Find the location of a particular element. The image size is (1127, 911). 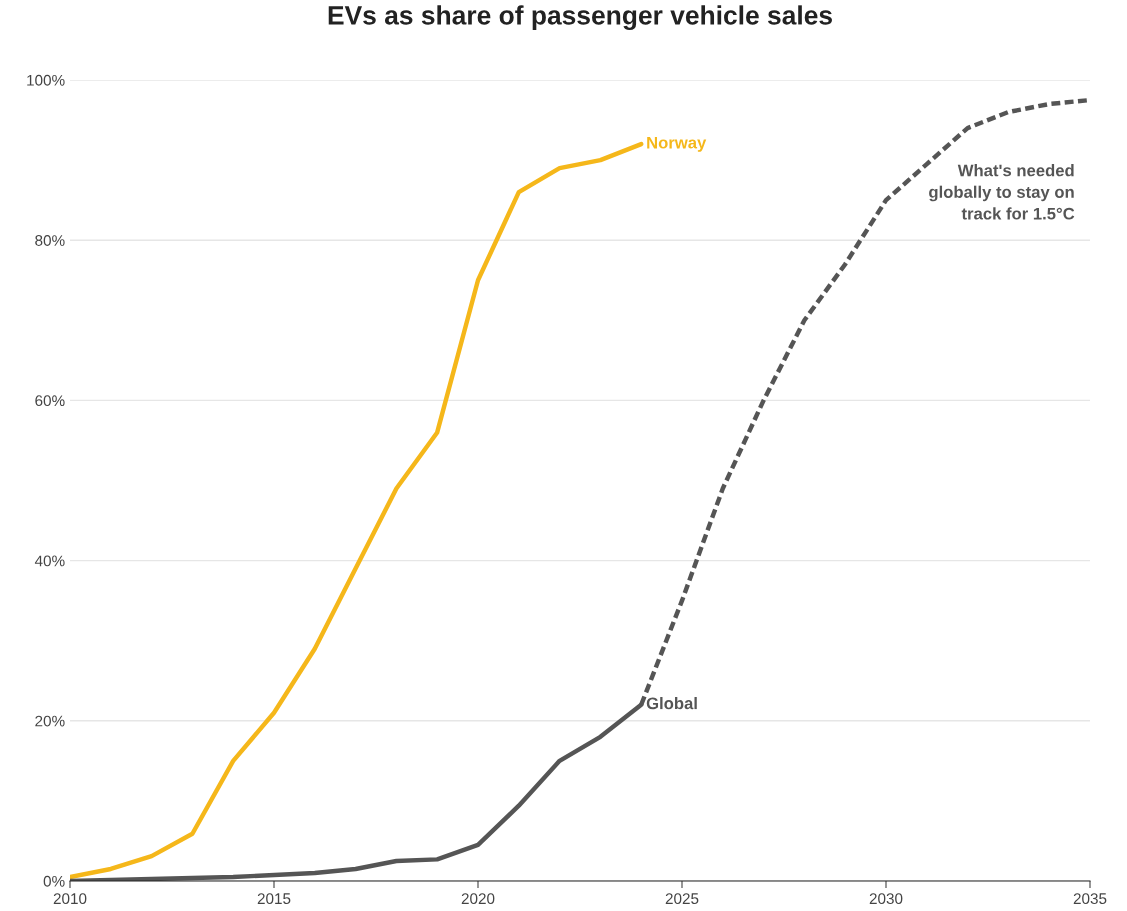

y-tick-label: 0% is located at coordinates (54, 881).